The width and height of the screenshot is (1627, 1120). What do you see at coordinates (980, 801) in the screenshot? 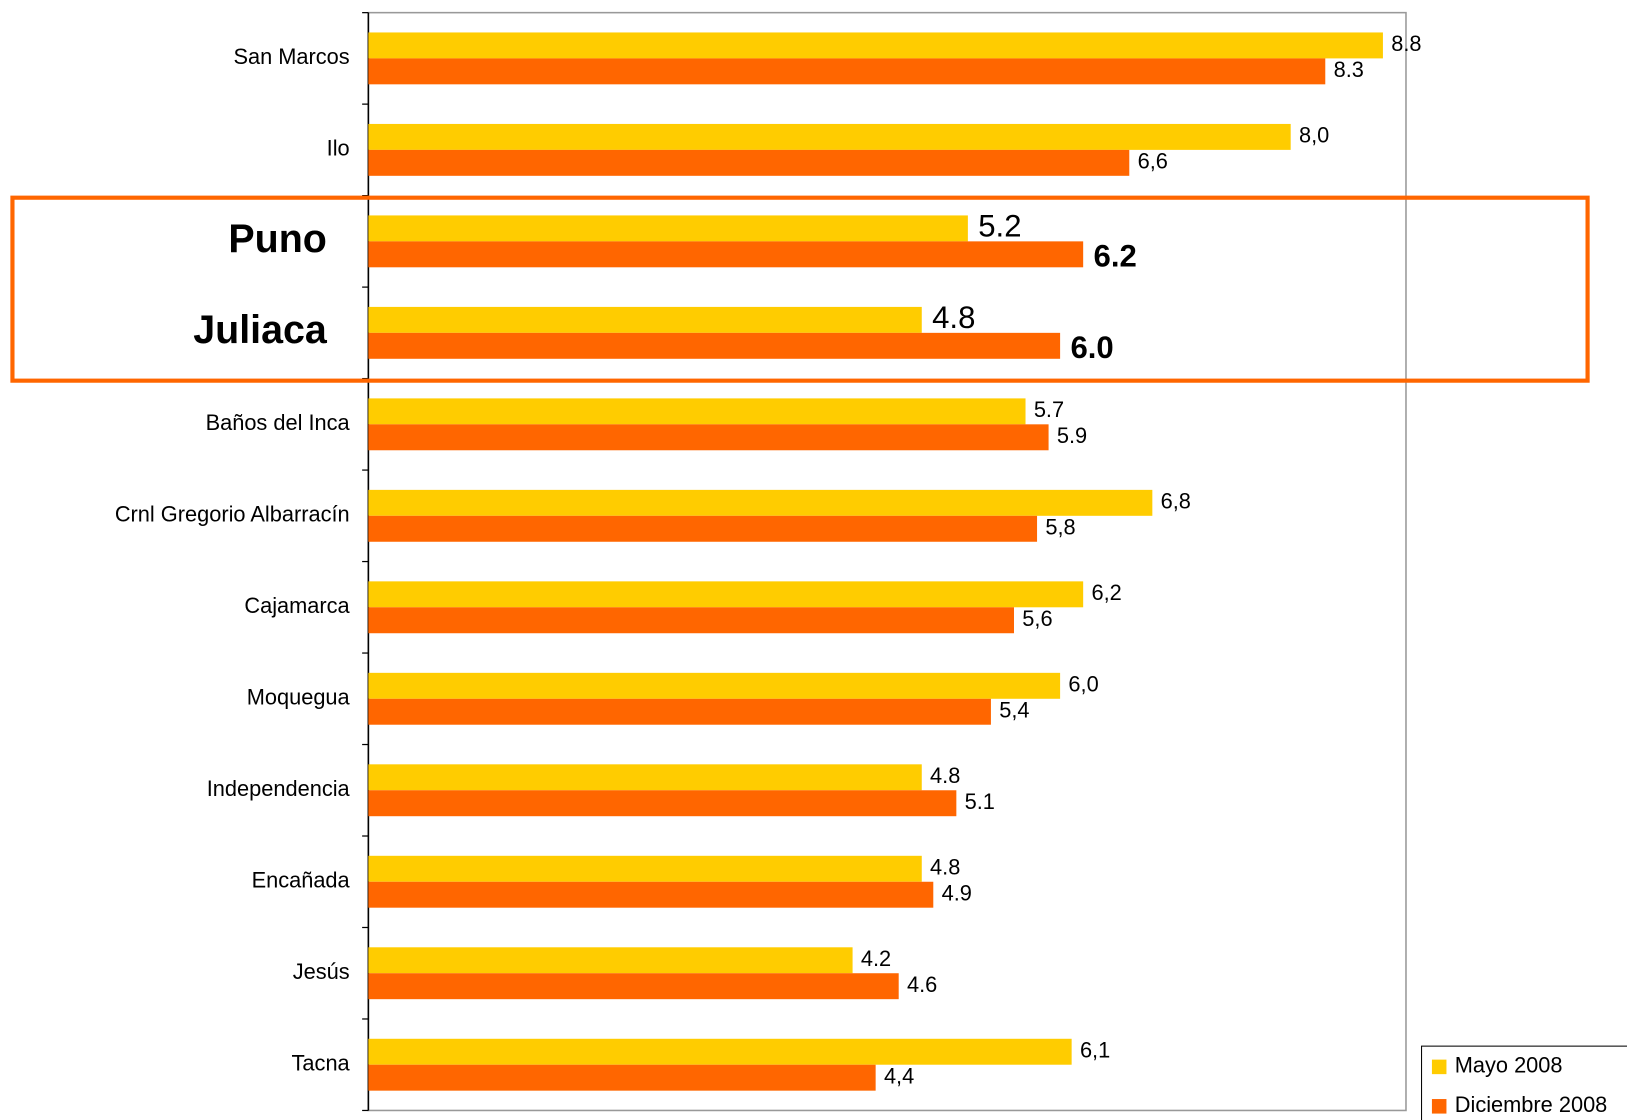
I see `value-label: 5.1` at bounding box center [980, 801].